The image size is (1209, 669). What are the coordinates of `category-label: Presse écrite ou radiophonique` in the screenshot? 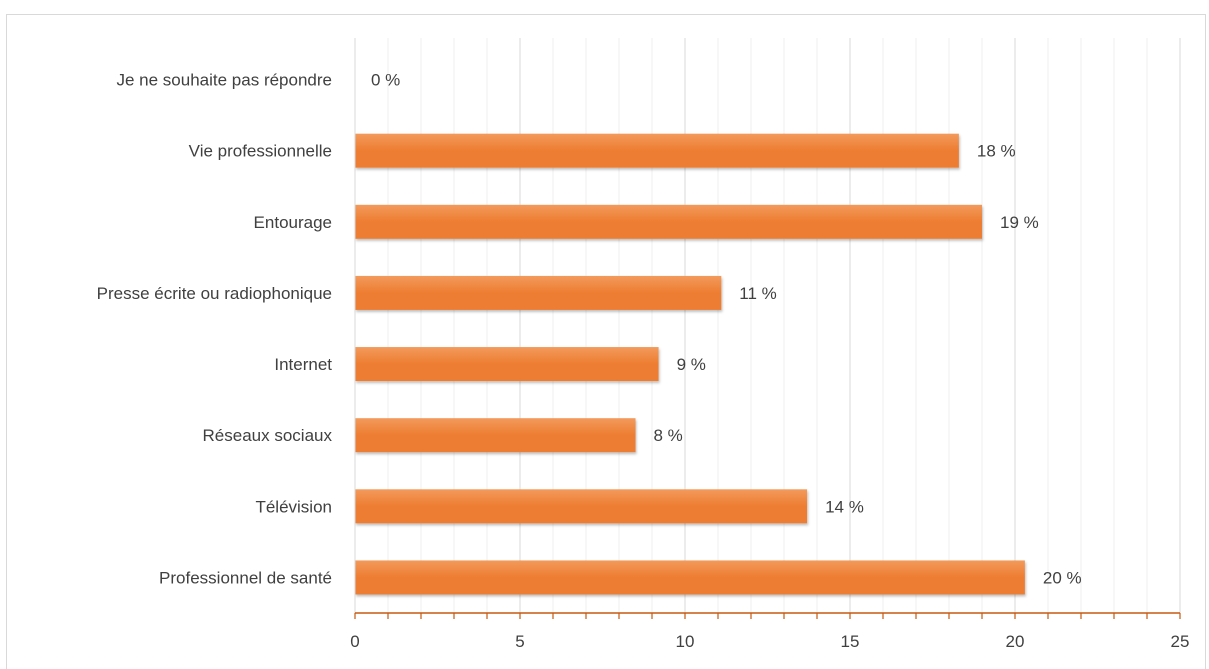 It's located at (214, 293).